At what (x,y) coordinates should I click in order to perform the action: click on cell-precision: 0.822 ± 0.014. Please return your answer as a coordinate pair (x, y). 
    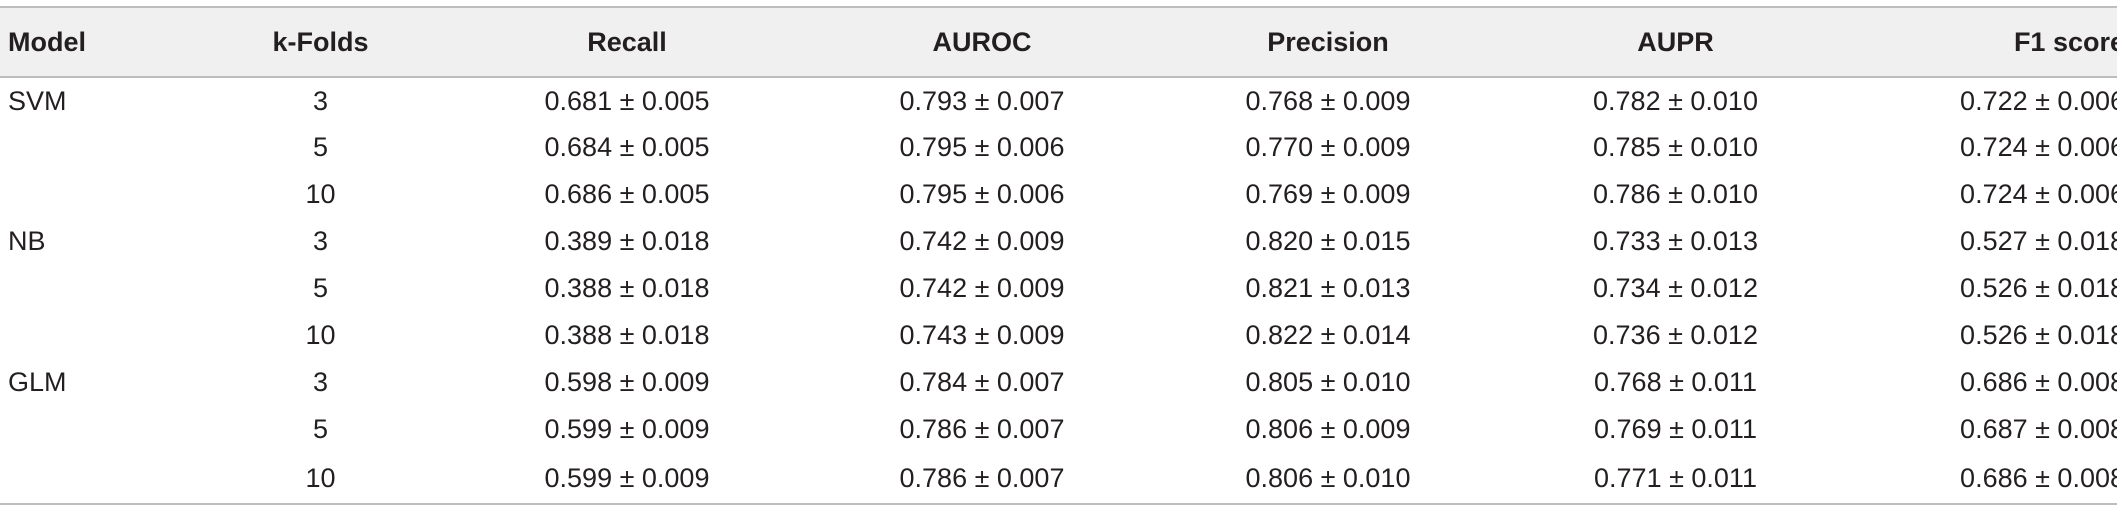
    Looking at the image, I should click on (1328, 335).